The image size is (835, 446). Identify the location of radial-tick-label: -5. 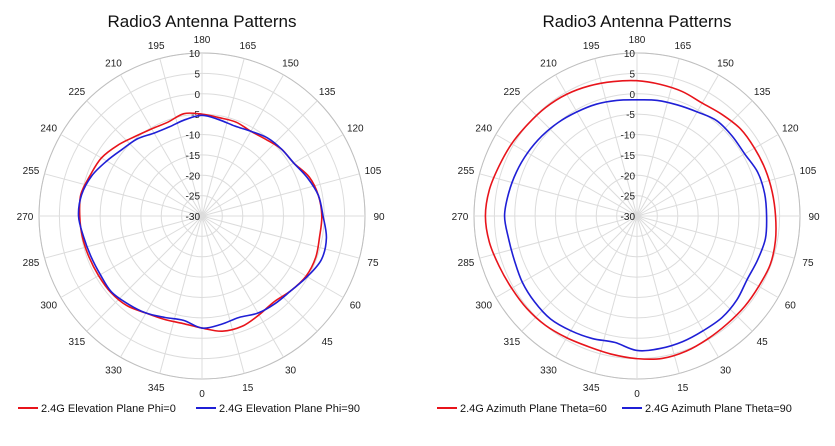
(630, 115).